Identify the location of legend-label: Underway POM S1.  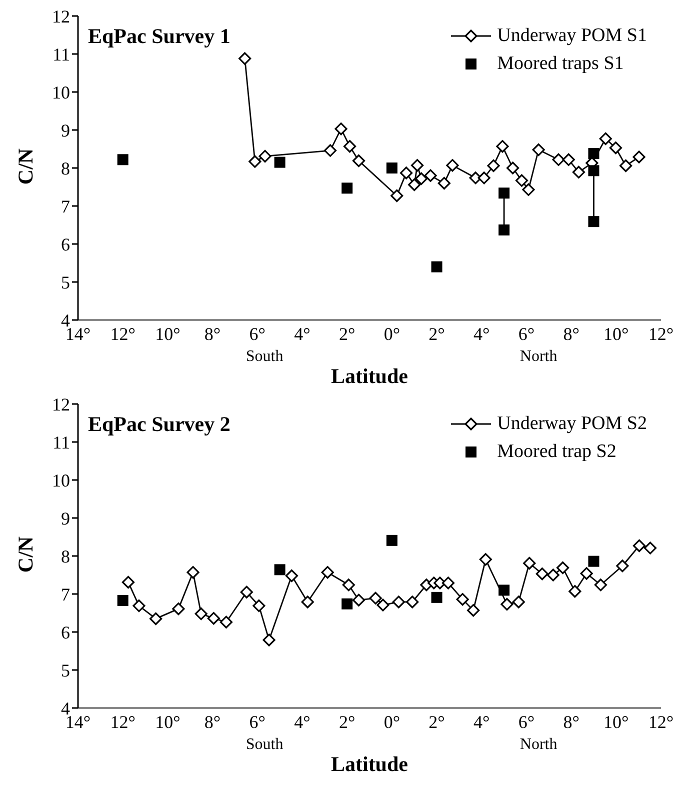
(572, 36).